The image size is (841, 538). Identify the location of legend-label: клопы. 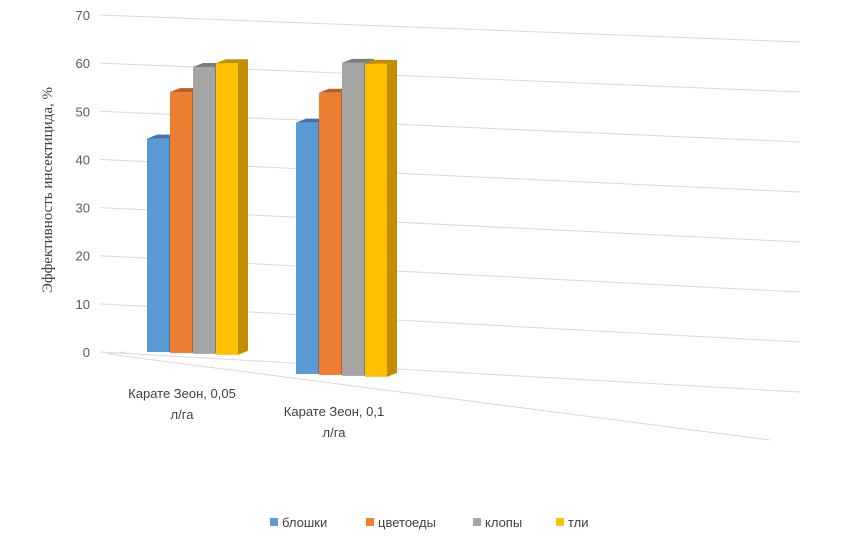
(503, 522).